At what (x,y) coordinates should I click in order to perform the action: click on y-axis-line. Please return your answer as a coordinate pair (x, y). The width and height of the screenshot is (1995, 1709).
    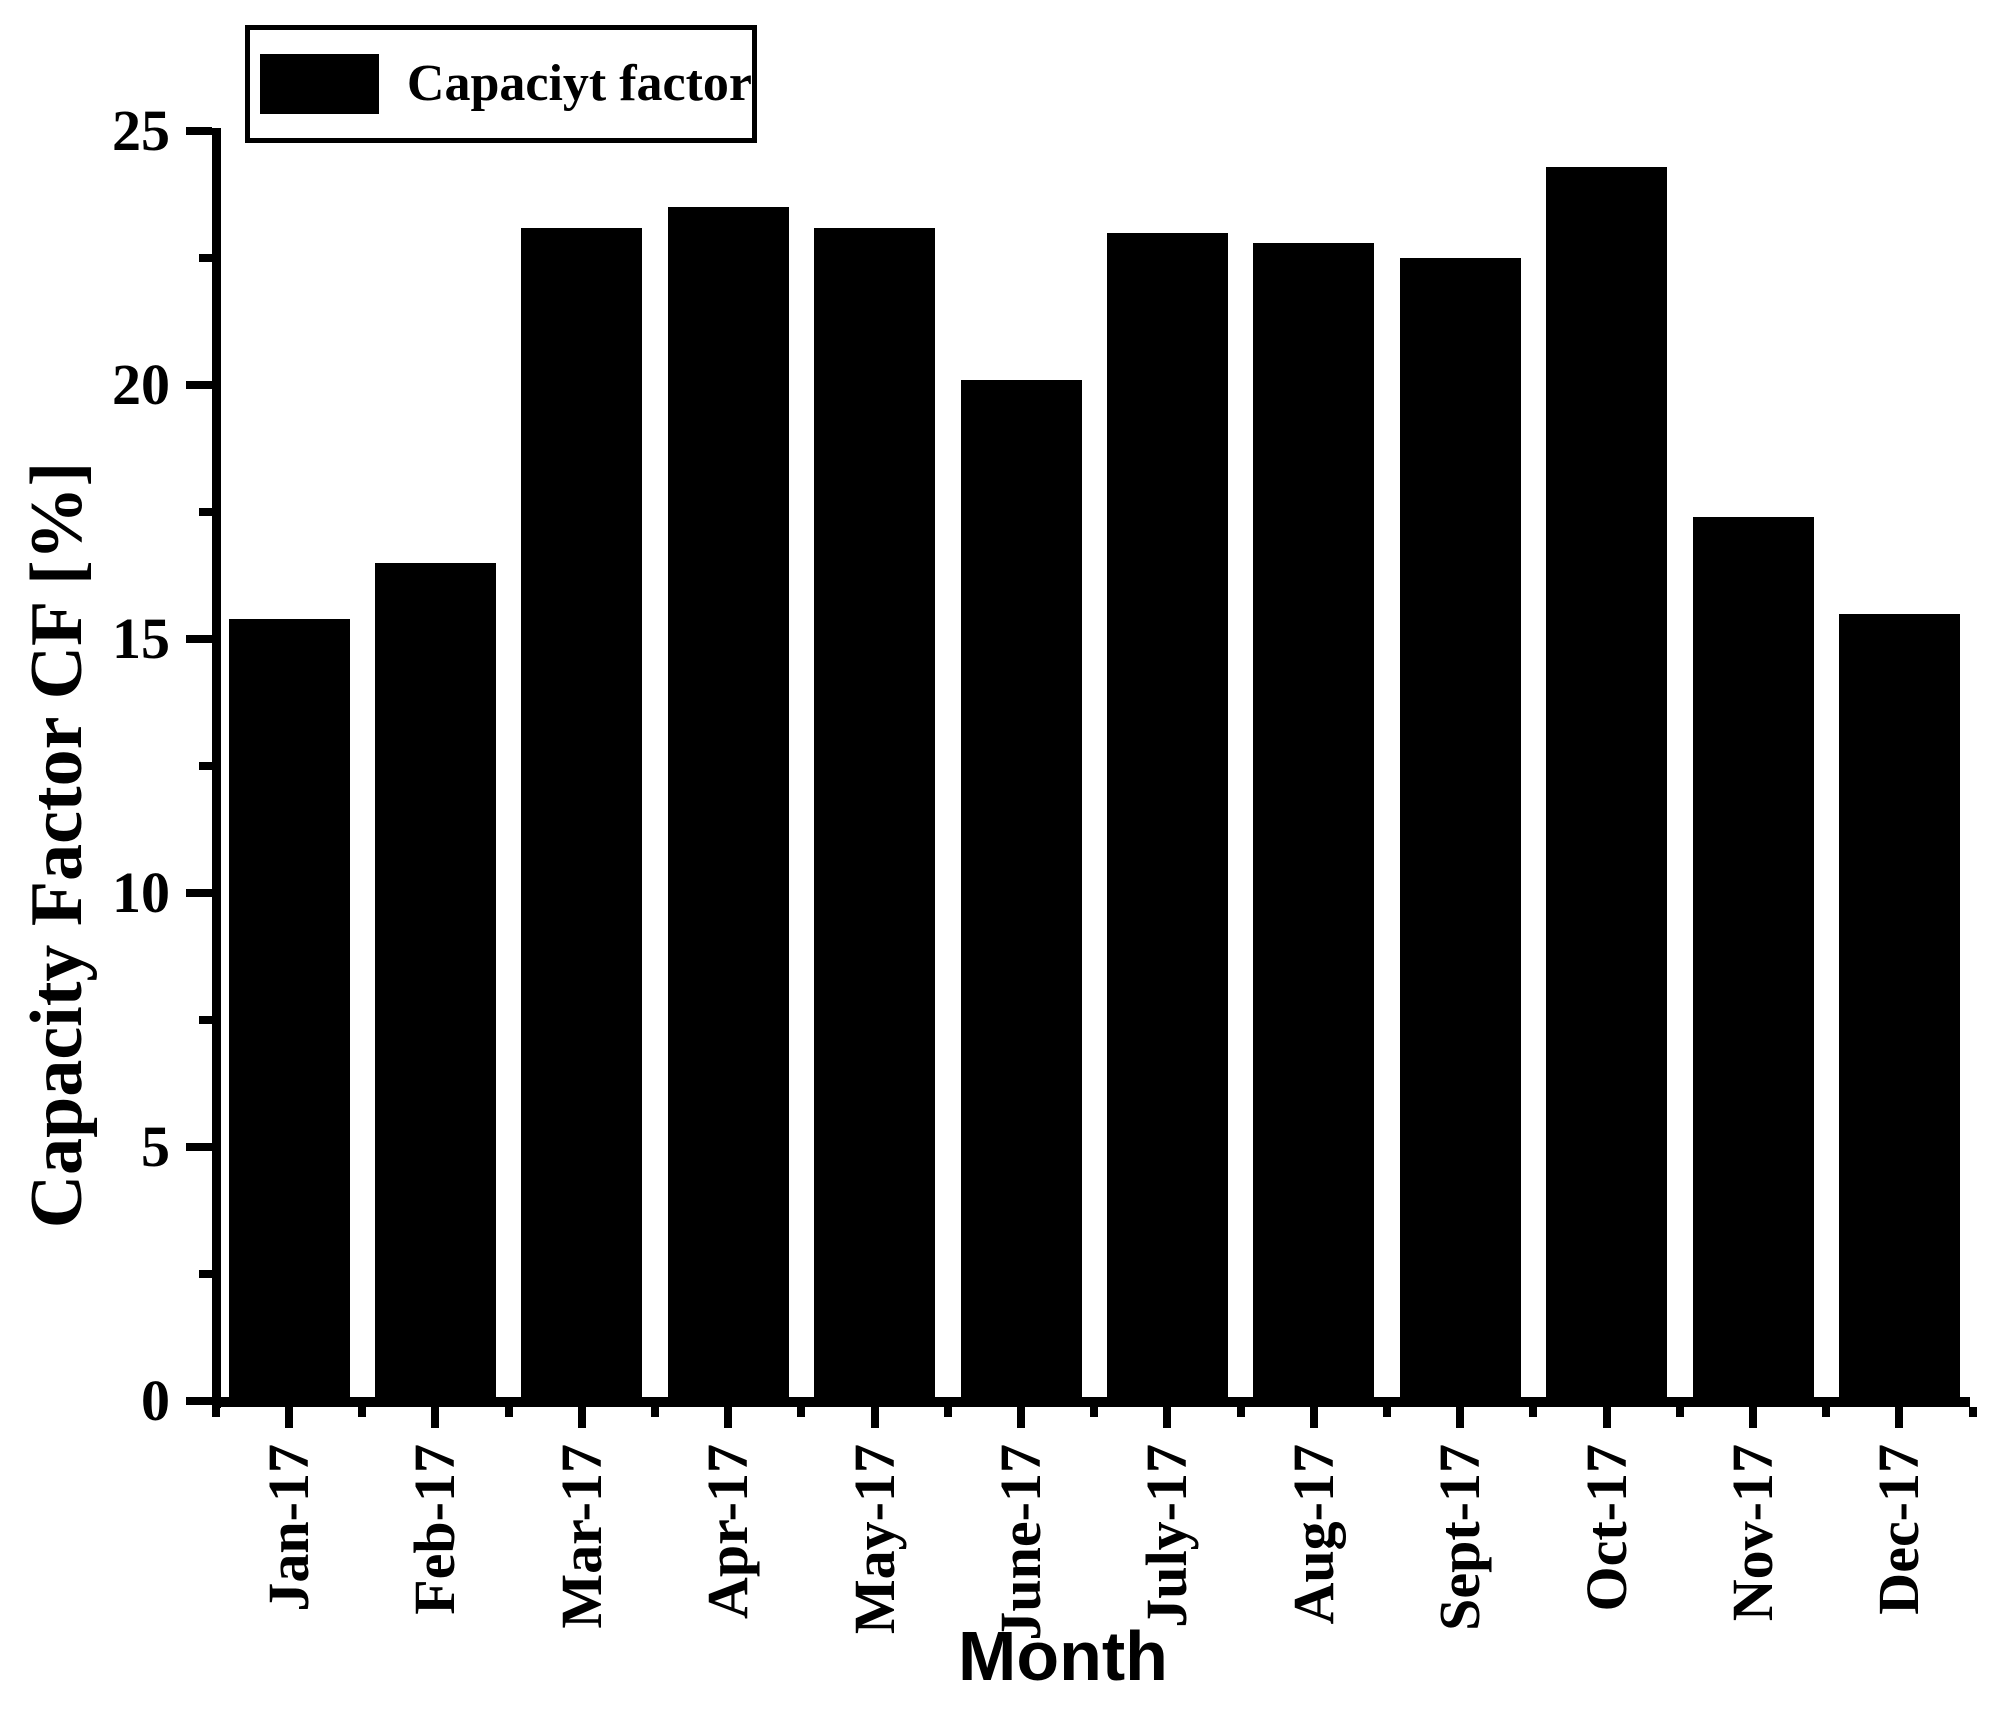
    Looking at the image, I should click on (216, 768).